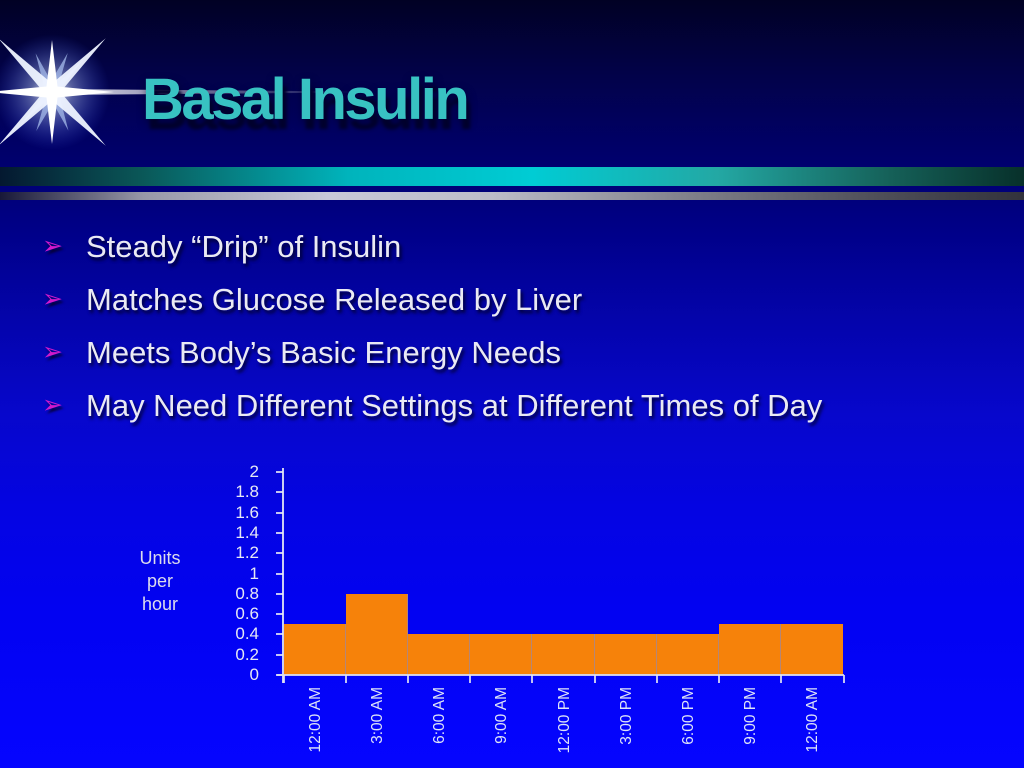 This screenshot has height=768, width=1024. I want to click on y-tick-label: 0.6, so click(247, 614).